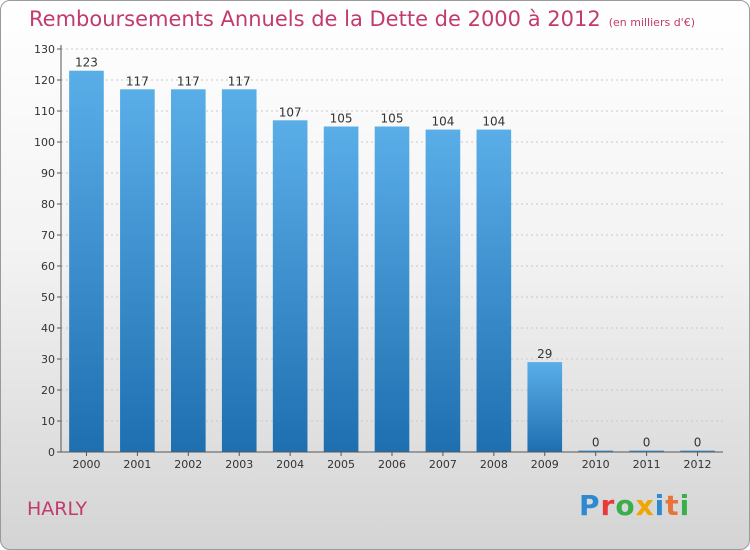 This screenshot has height=550, width=750. Describe the element at coordinates (137, 271) in the screenshot. I see `bar-2001` at that location.